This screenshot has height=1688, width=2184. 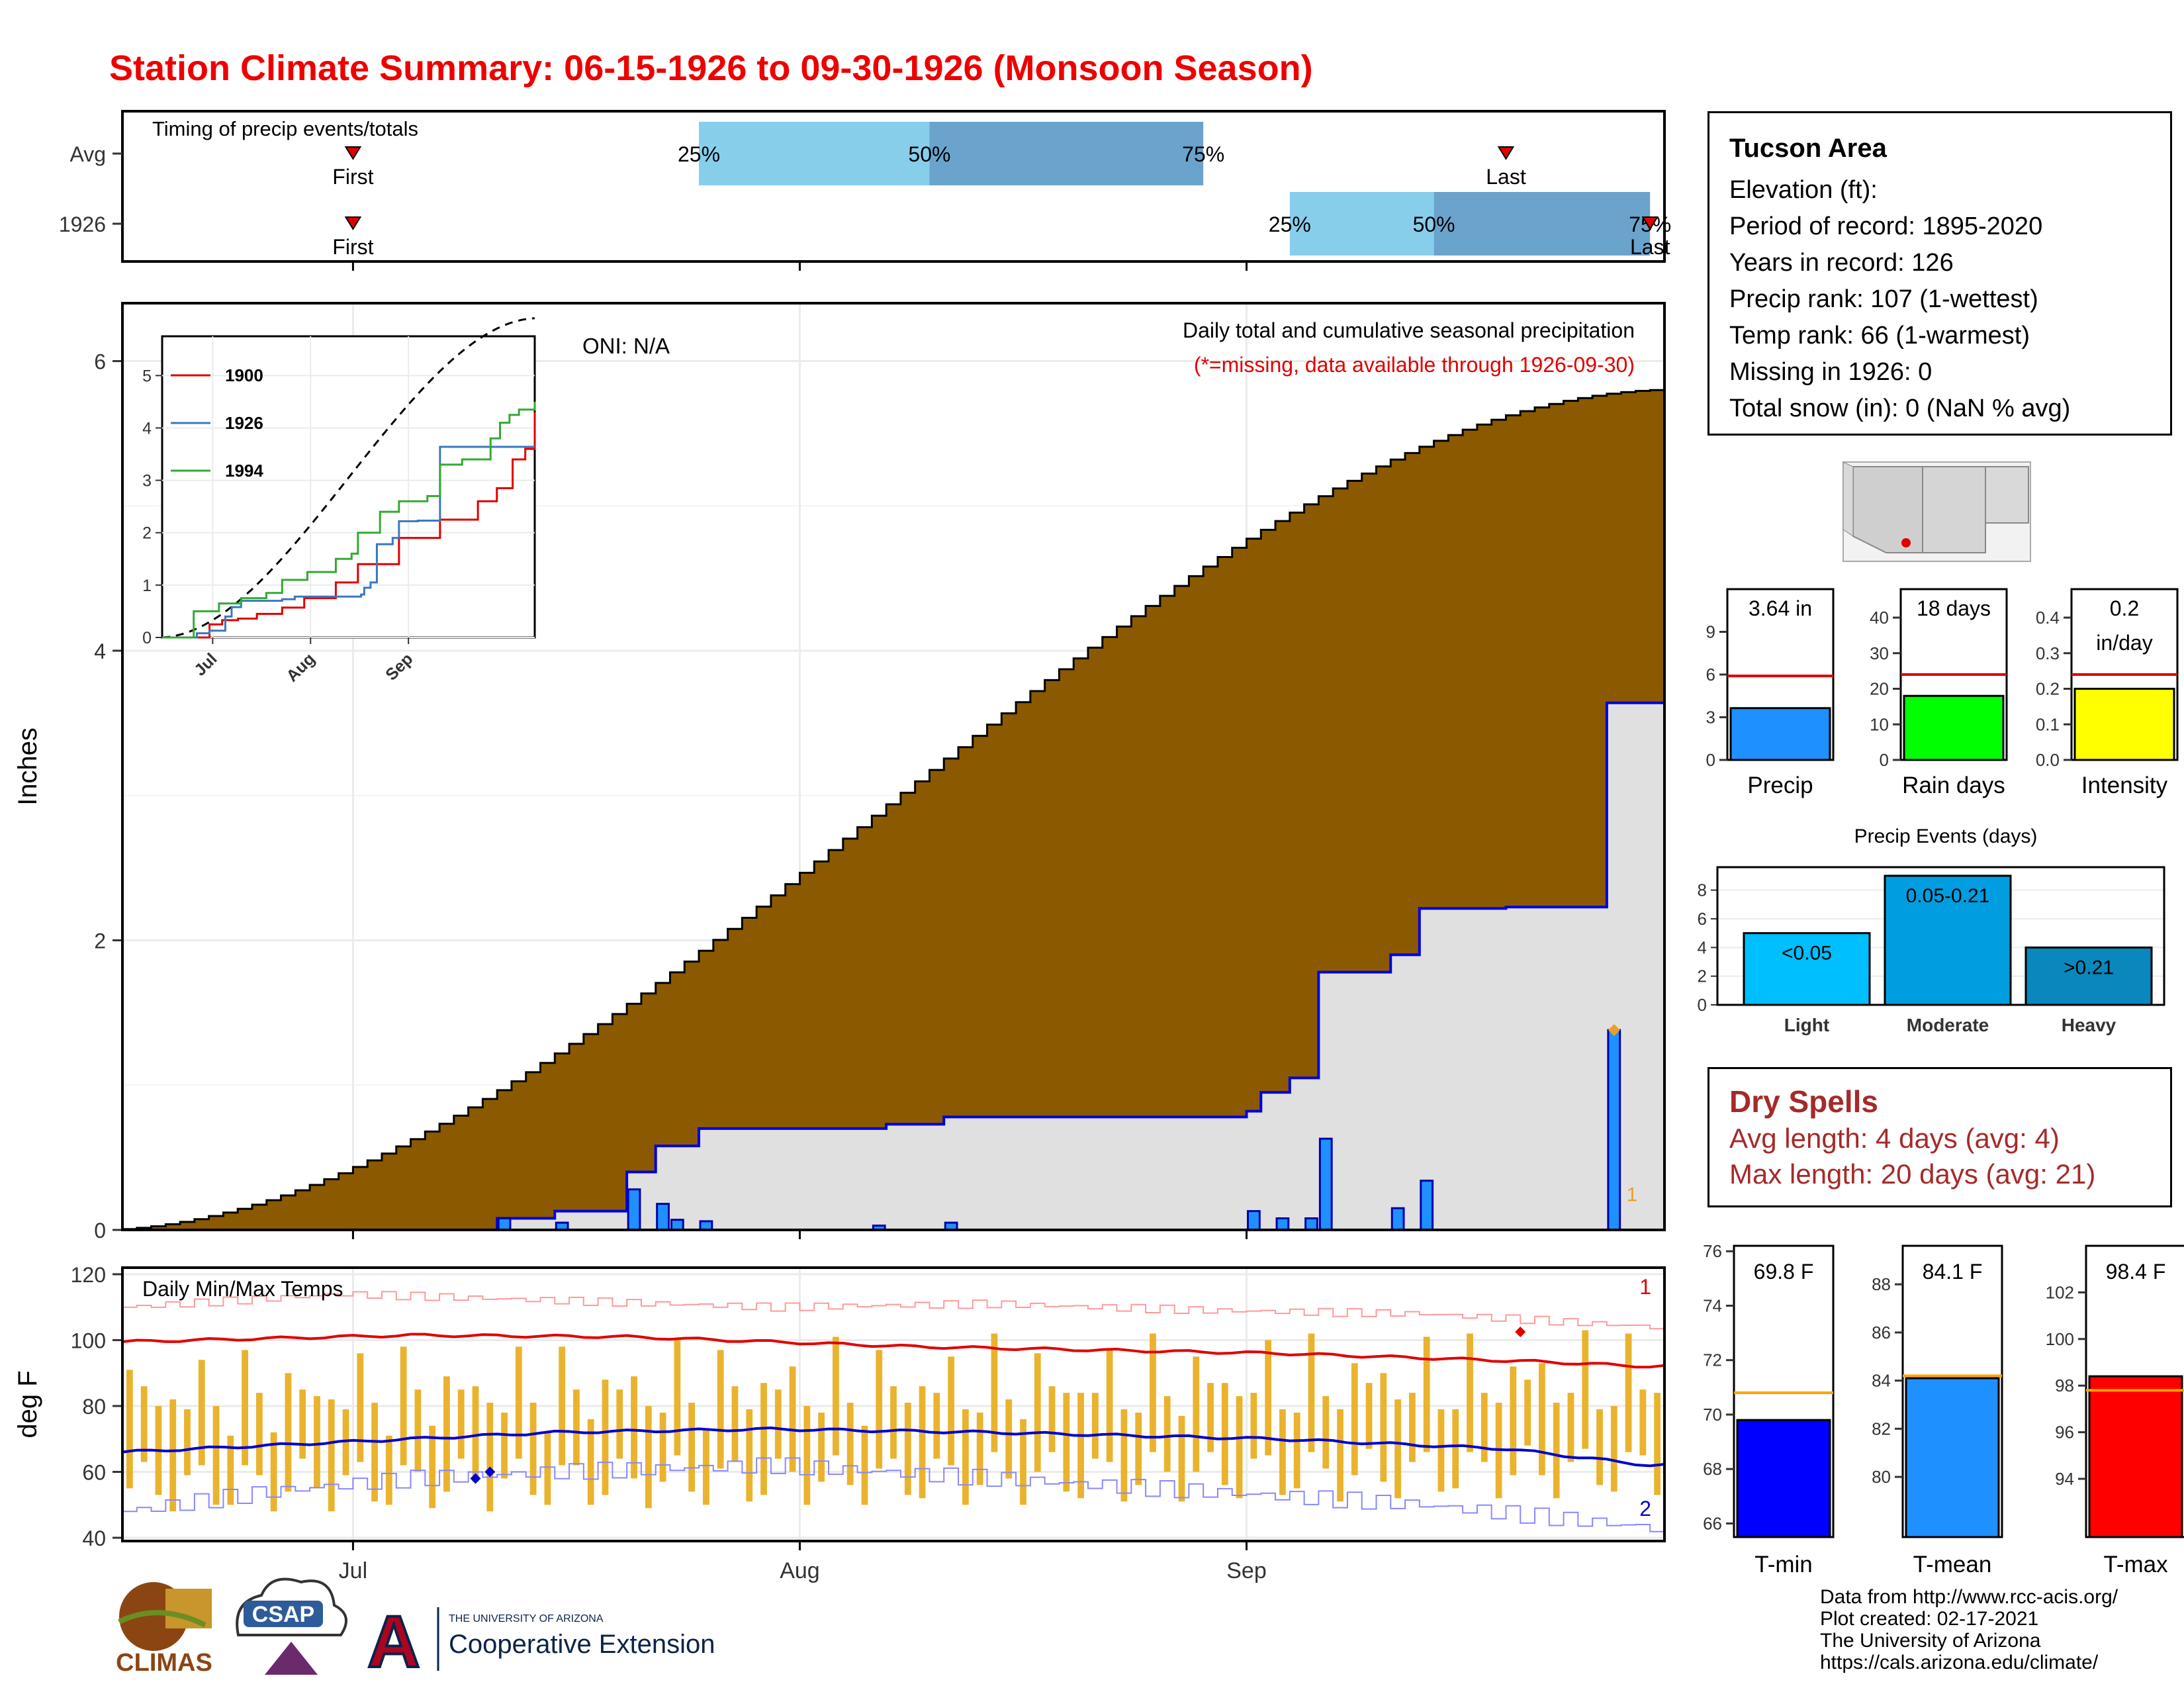 What do you see at coordinates (353, 1570) in the screenshot?
I see `x-tick-label: Jul` at bounding box center [353, 1570].